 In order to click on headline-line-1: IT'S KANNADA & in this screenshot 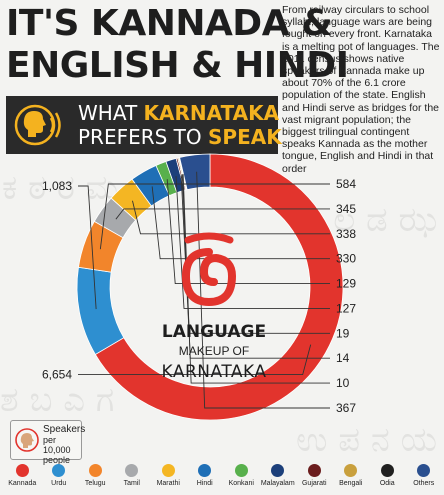, I will do `click(169, 23)`.